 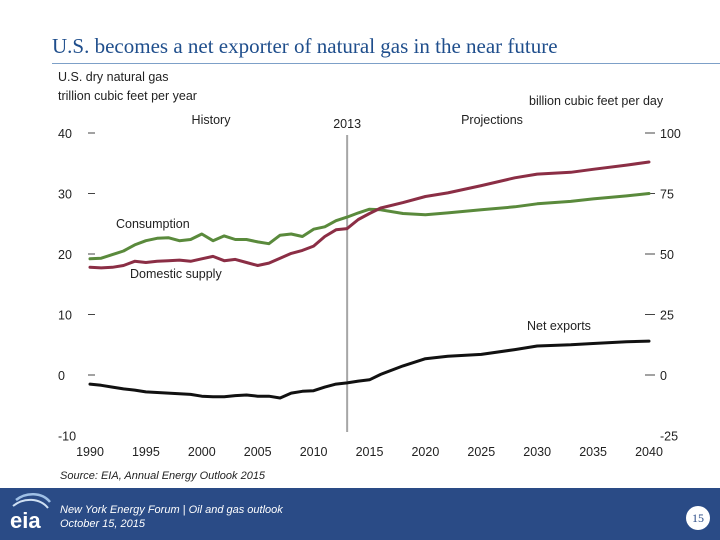 What do you see at coordinates (559, 326) in the screenshot?
I see `net-exports-series-label: Net exports` at bounding box center [559, 326].